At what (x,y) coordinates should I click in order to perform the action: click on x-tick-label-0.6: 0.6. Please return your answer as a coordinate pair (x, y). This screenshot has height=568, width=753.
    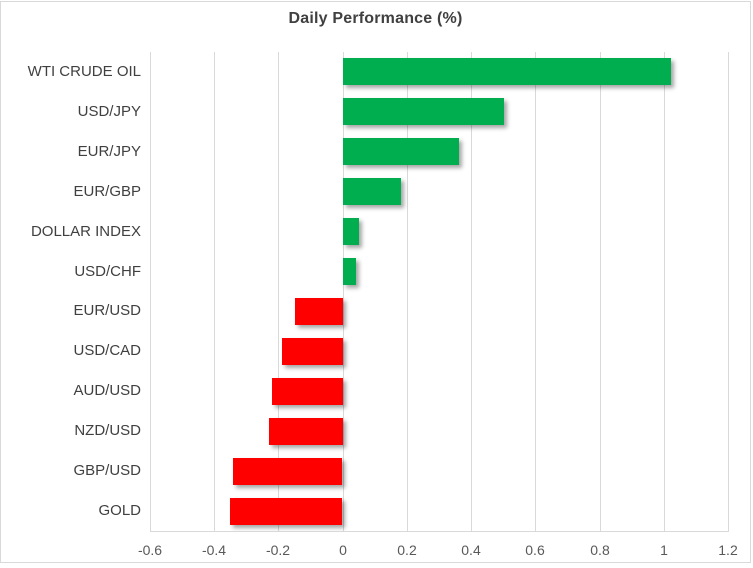
    Looking at the image, I should click on (535, 550).